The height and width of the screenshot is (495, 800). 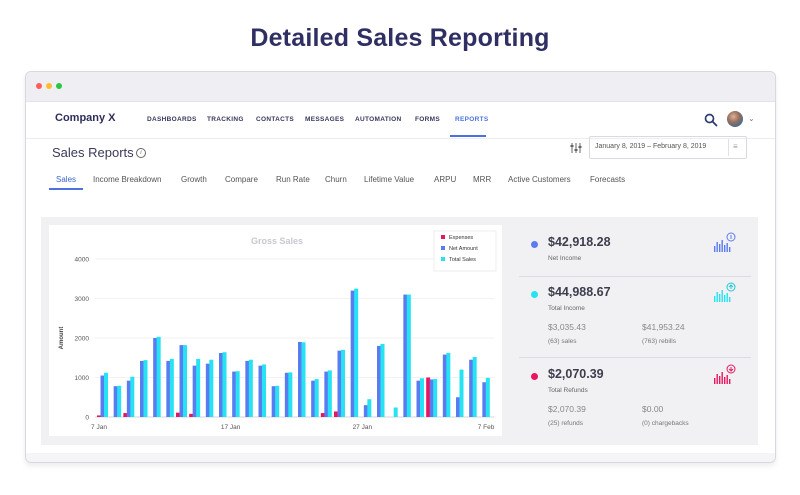 I want to click on net-income-label: Net Income, so click(x=565, y=258).